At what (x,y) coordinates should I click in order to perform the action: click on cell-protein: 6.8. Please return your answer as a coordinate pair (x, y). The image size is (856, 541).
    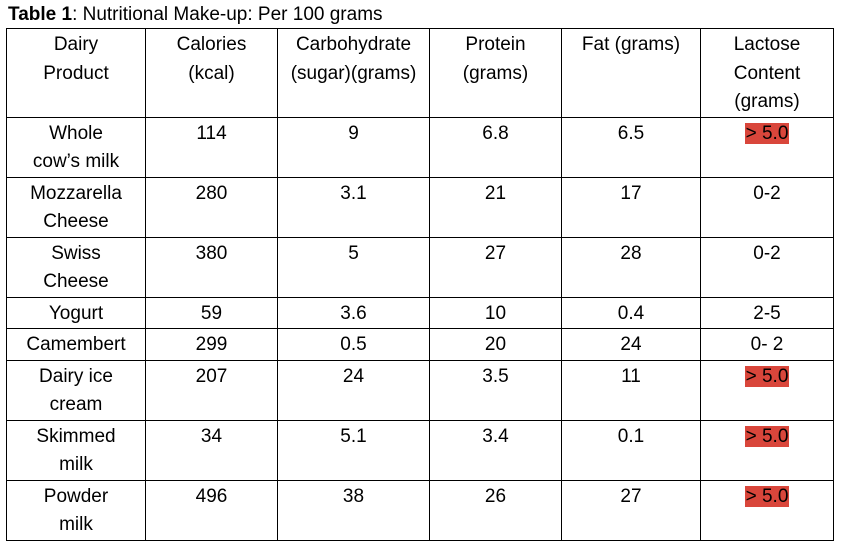
    Looking at the image, I should click on (495, 147).